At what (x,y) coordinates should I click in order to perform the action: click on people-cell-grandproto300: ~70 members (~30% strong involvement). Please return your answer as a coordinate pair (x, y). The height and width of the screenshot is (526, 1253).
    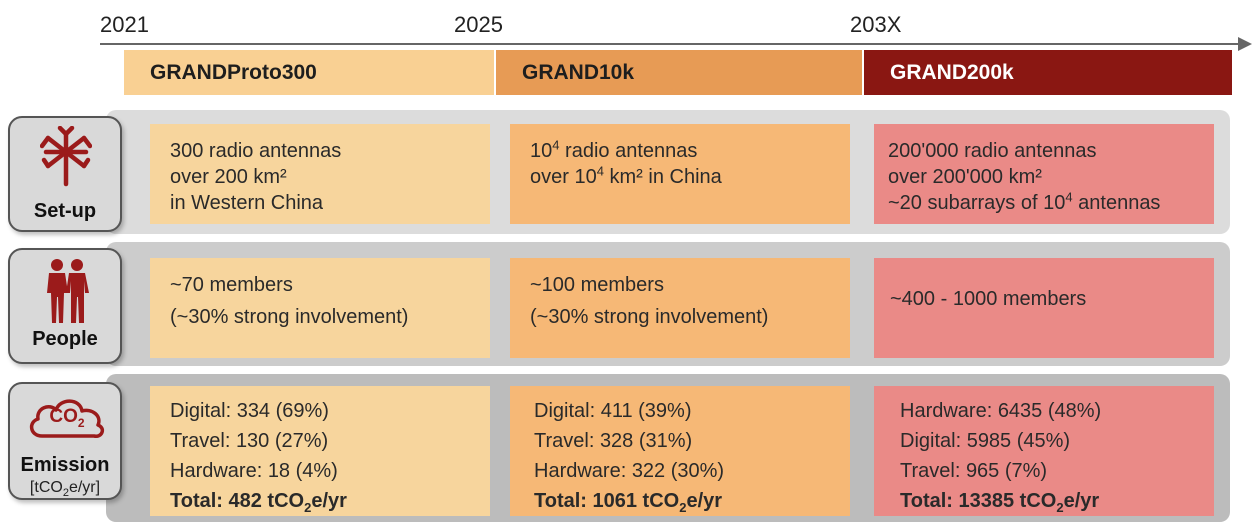
    Looking at the image, I should click on (320, 308).